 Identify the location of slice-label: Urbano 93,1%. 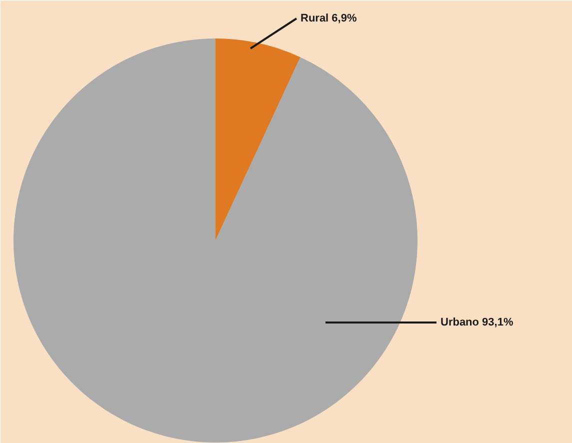
(477, 322).